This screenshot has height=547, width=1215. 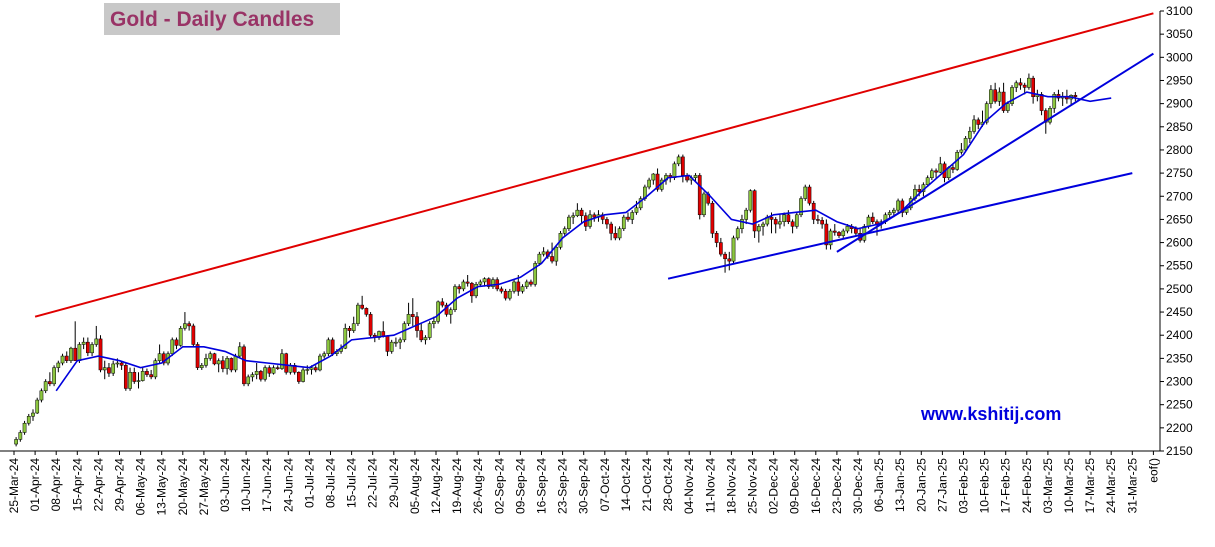 What do you see at coordinates (1179, 150) in the screenshot?
I see `y-tick-label: 2800` at bounding box center [1179, 150].